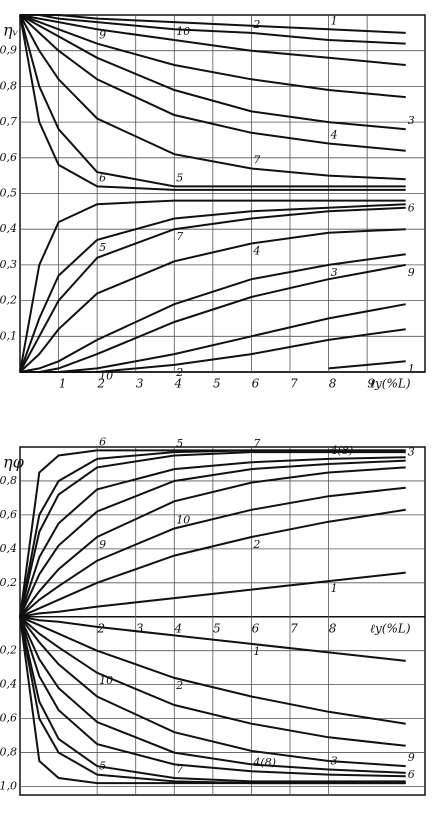 This screenshot has height=823, width=439. I want to click on y-tick-label: 0,7, so click(8, 121).